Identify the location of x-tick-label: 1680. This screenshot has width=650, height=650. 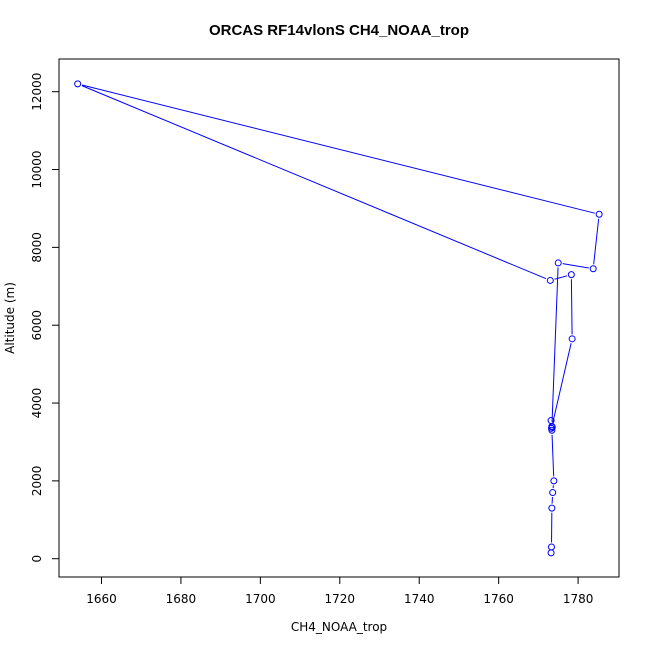
(181, 599).